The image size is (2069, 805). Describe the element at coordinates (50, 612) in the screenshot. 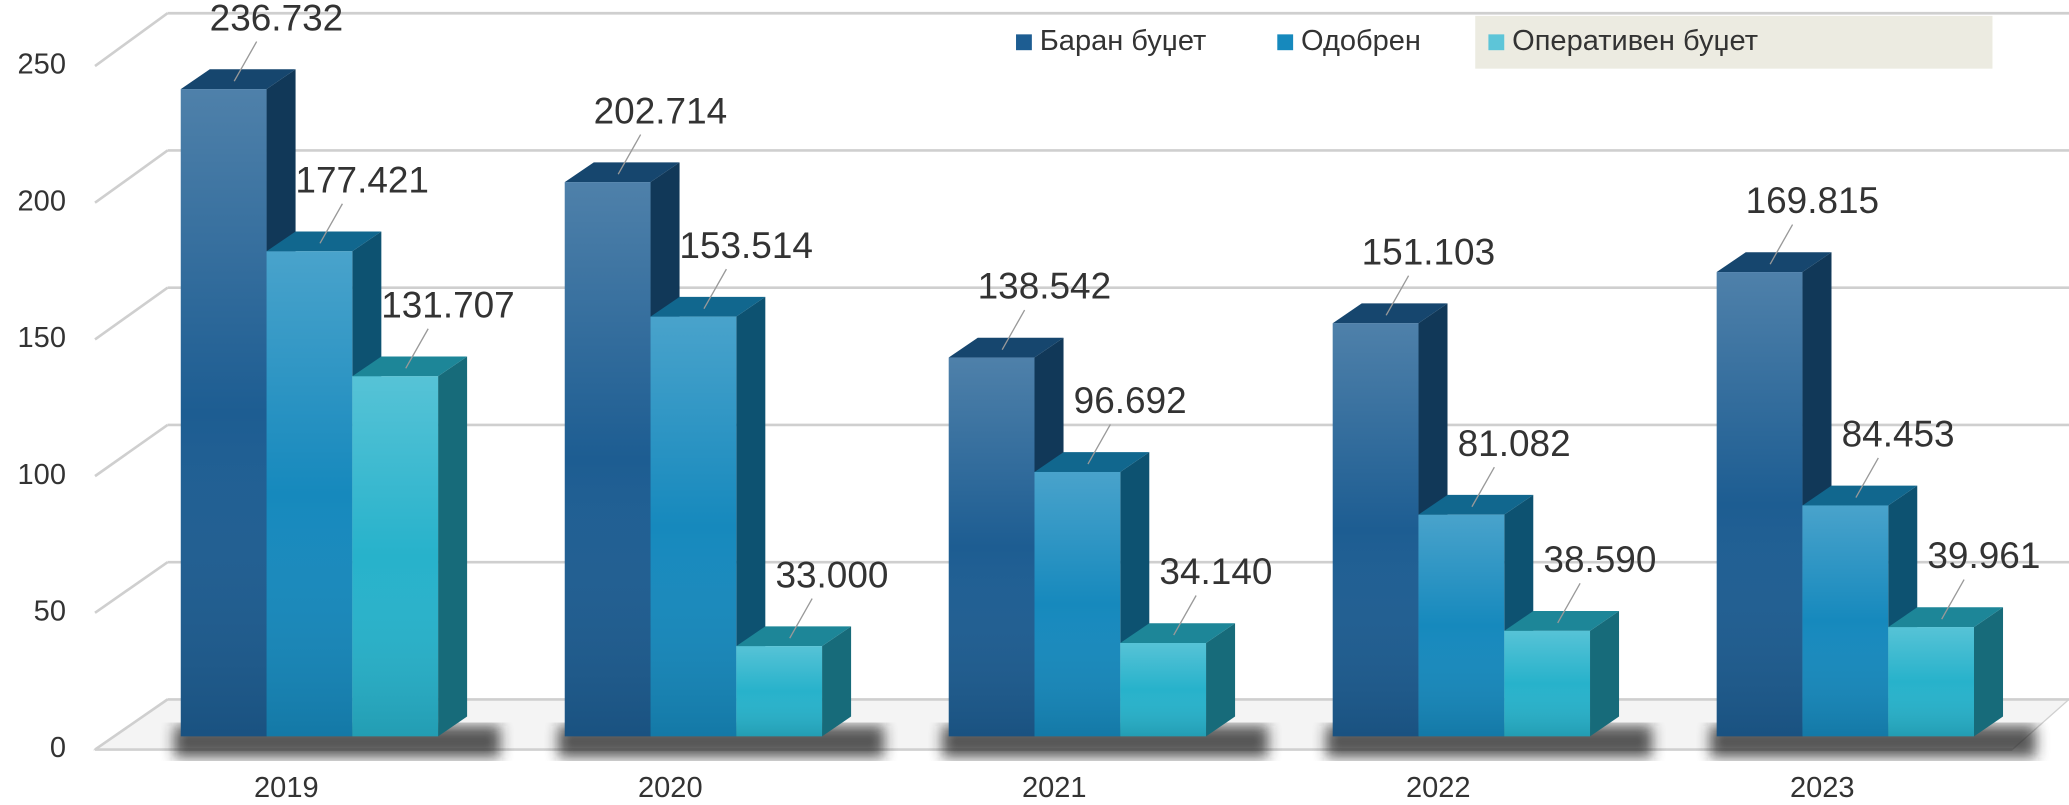

I see `y-tick-label: 50` at that location.